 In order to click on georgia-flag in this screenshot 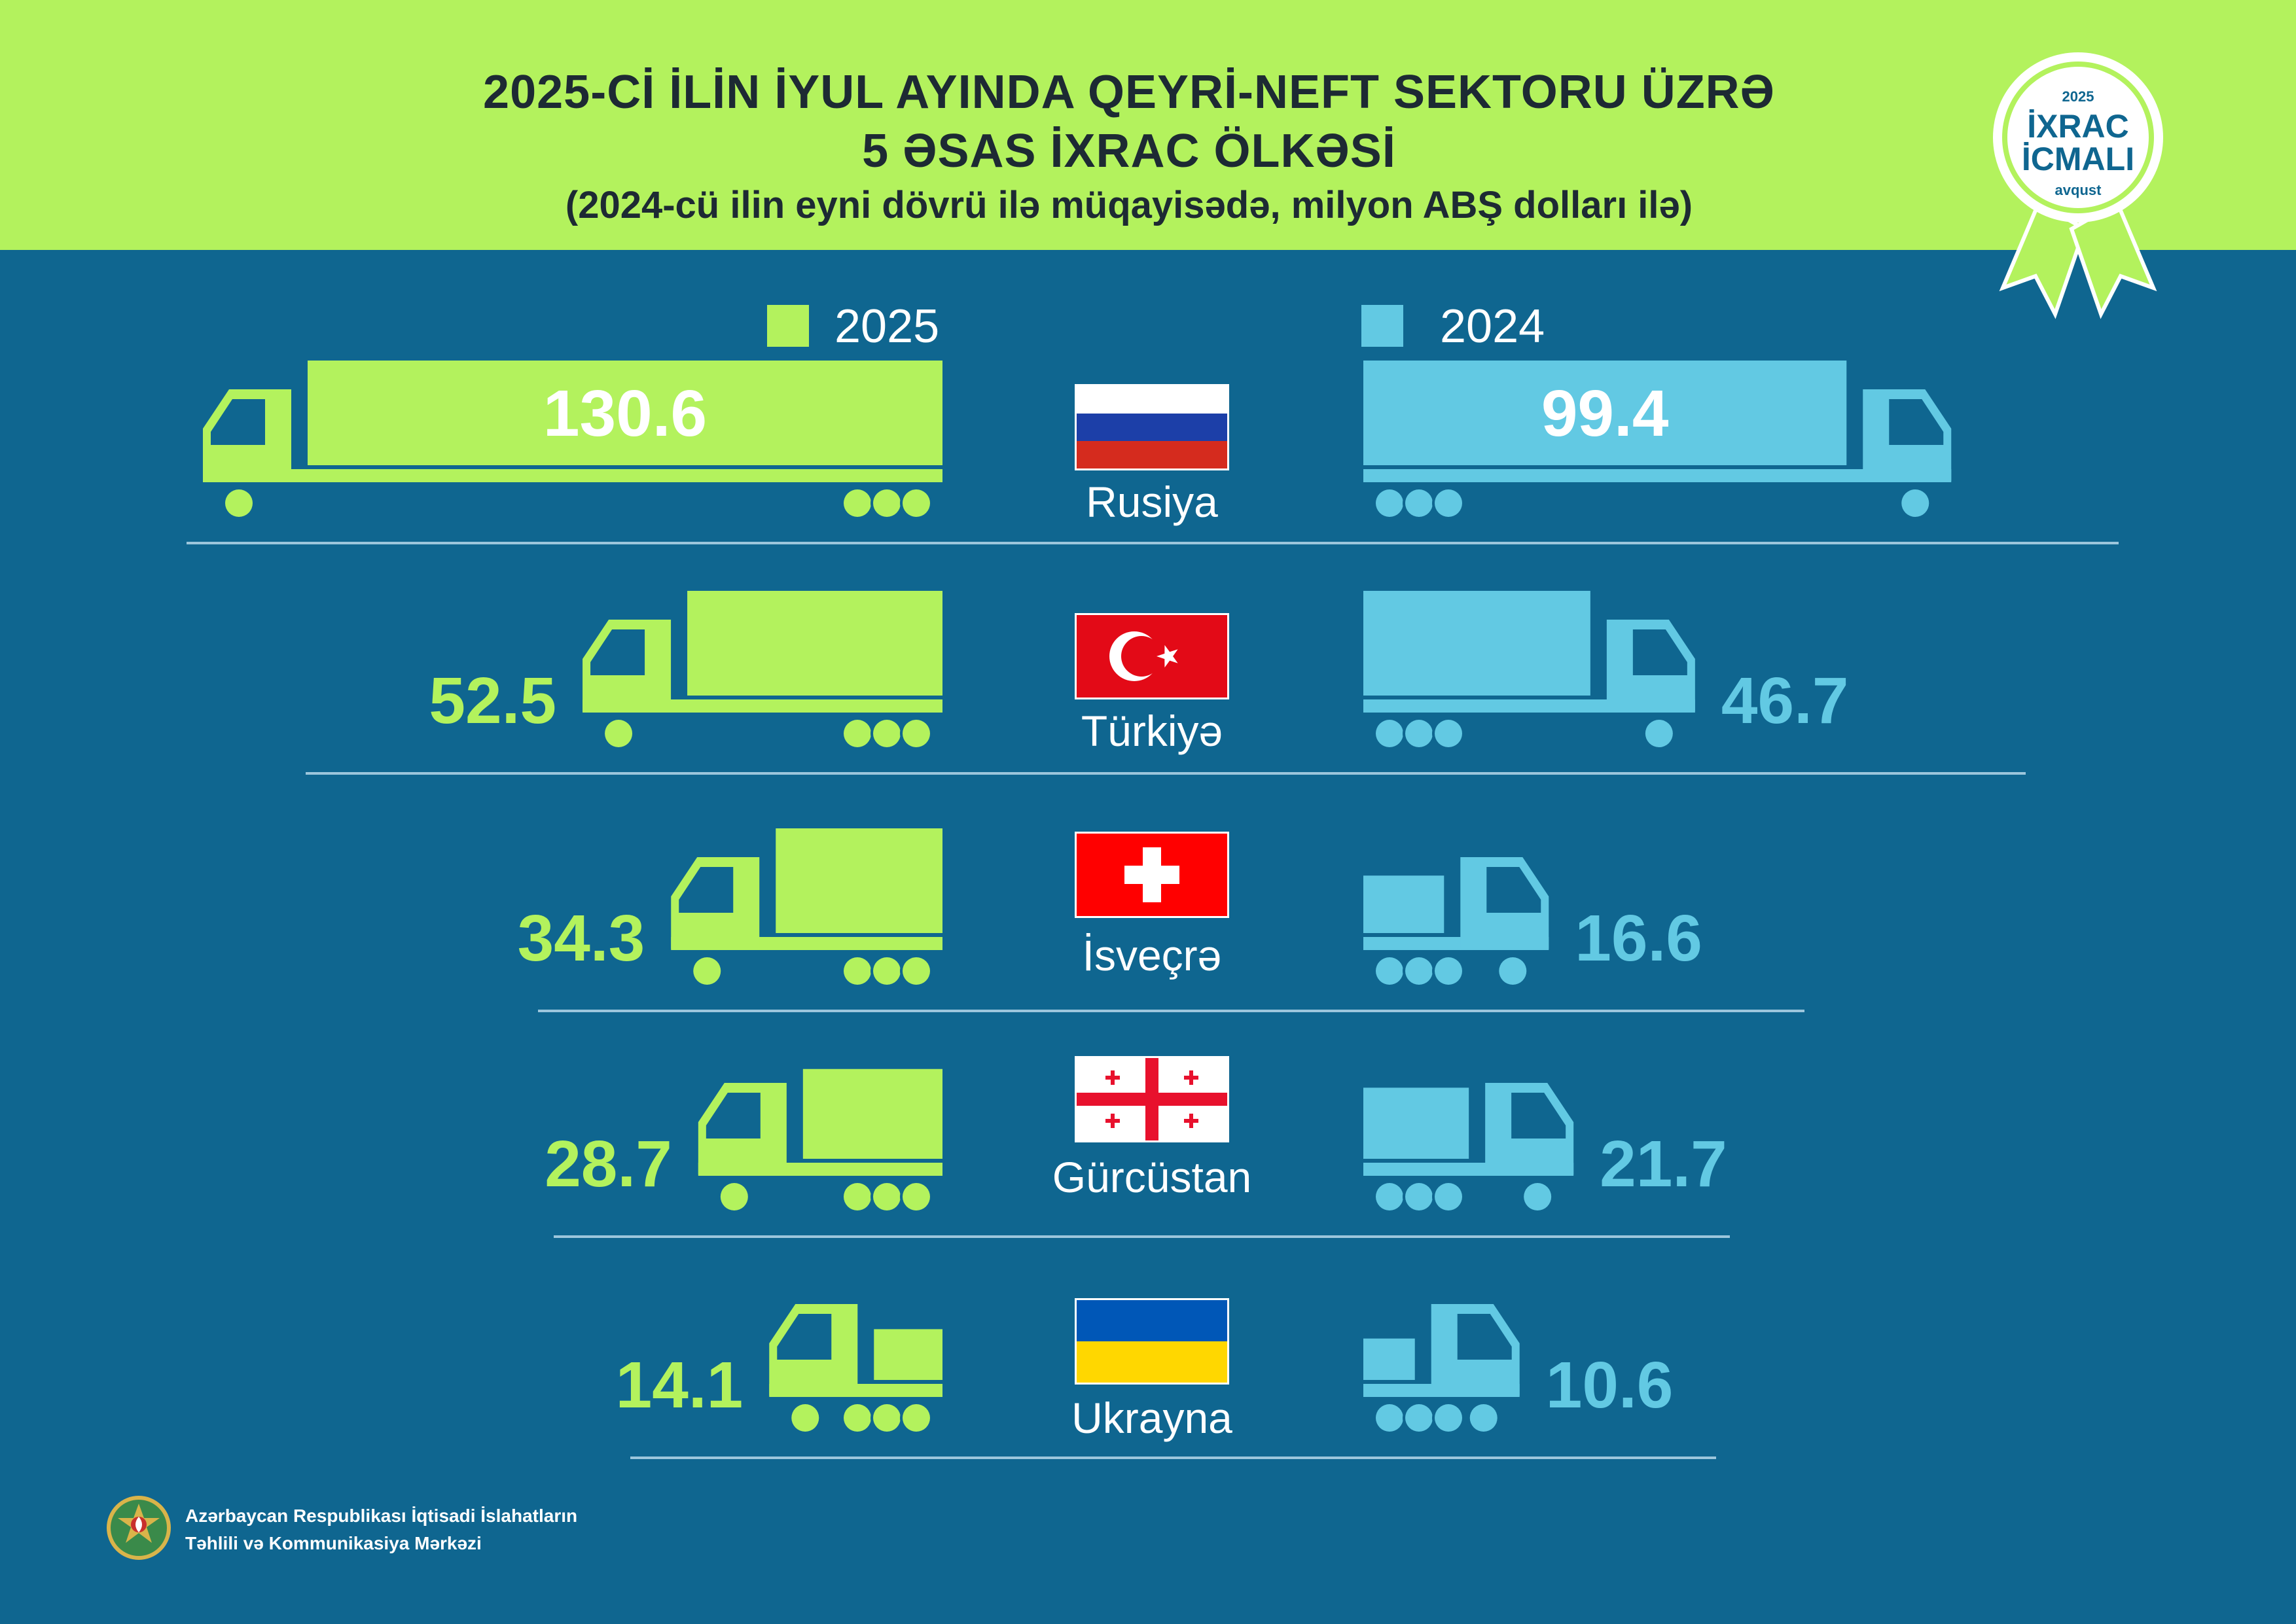, I will do `click(1152, 1099)`.